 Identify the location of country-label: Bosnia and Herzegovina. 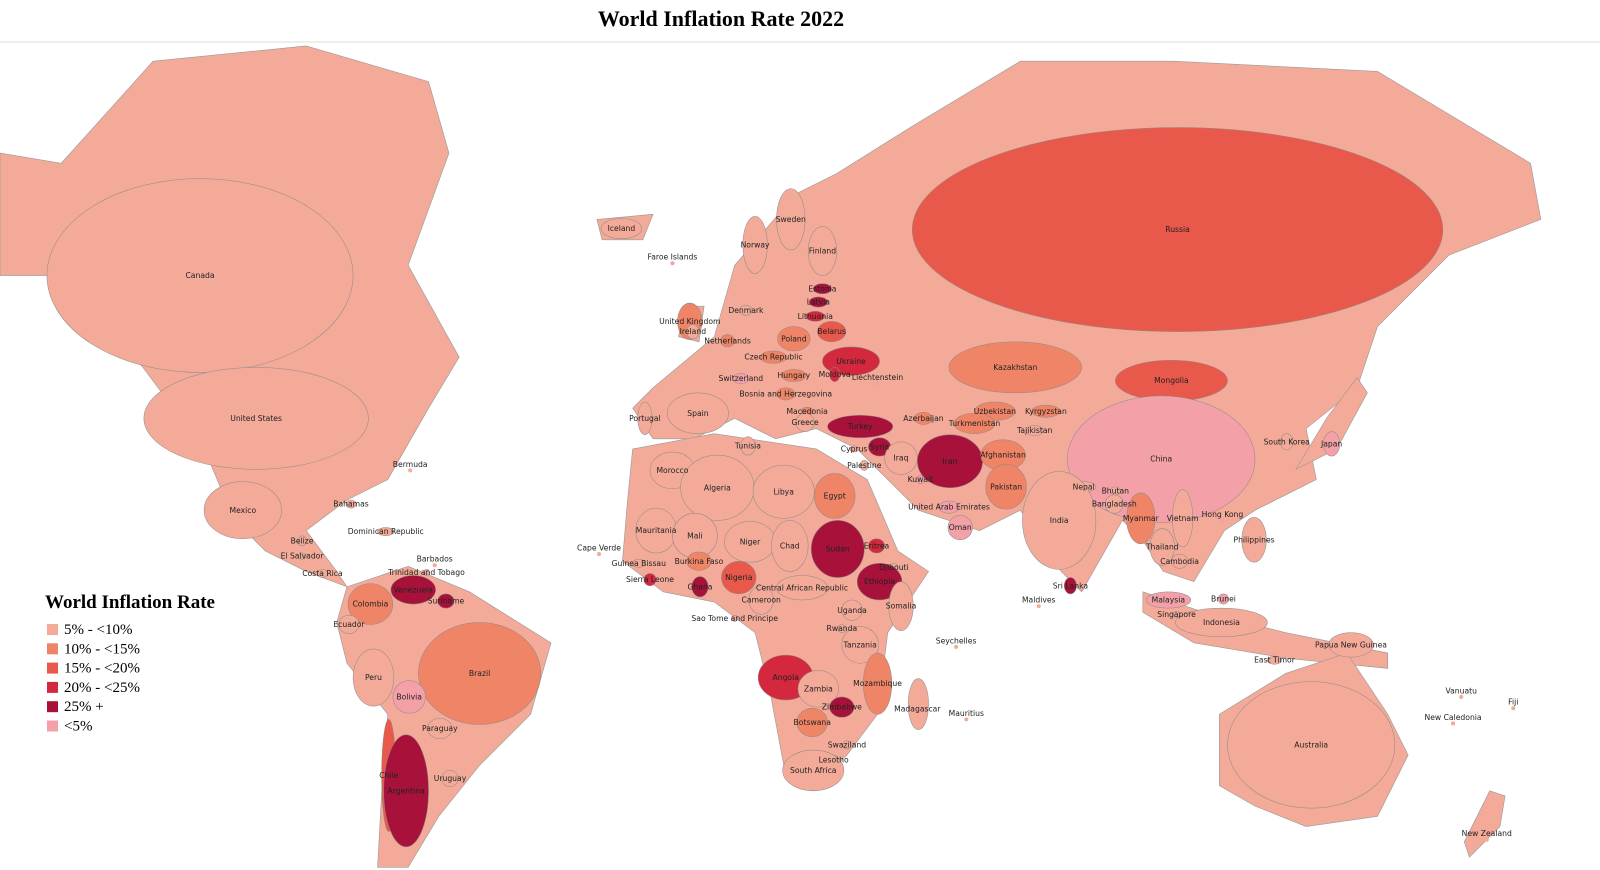
(785, 393).